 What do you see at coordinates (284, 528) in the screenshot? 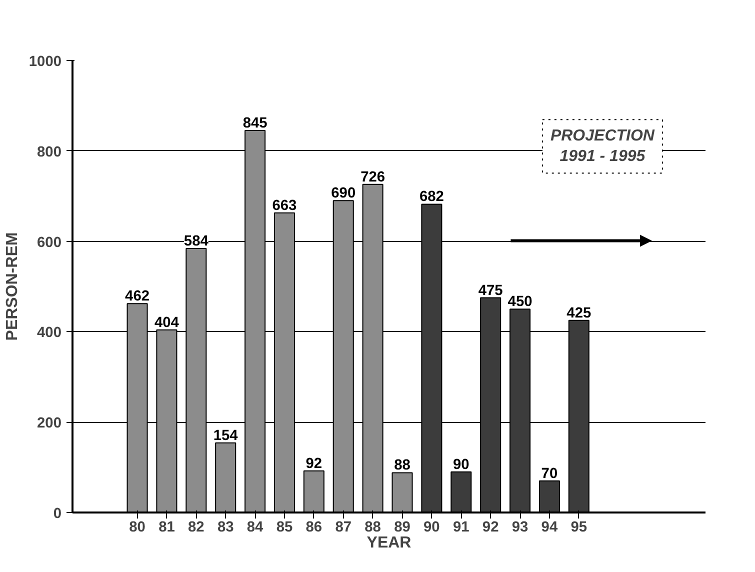
I see `x-tick-label: 85` at bounding box center [284, 528].